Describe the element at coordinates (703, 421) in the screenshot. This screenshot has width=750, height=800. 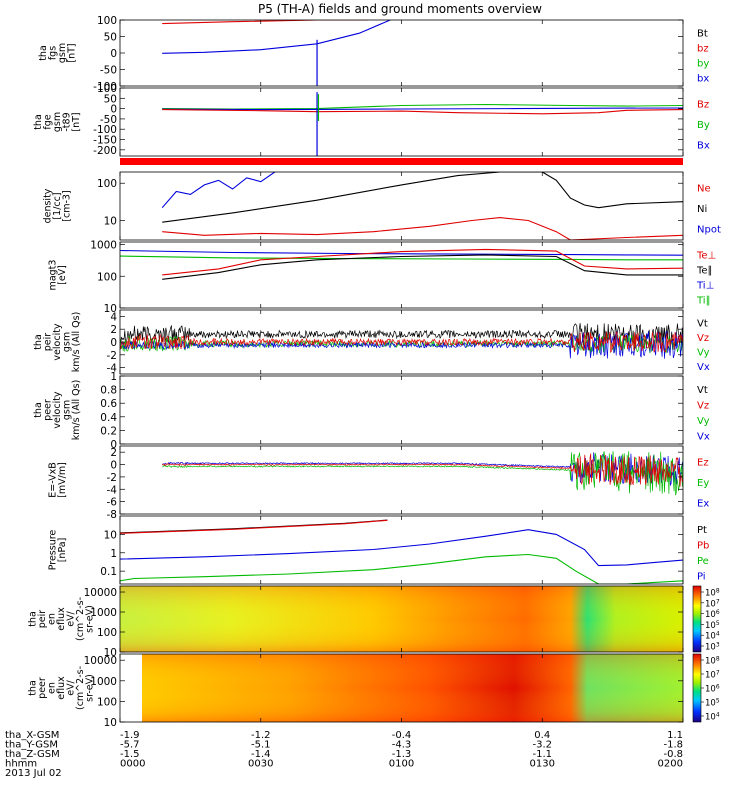
I see `legend-entry: Vy` at that location.